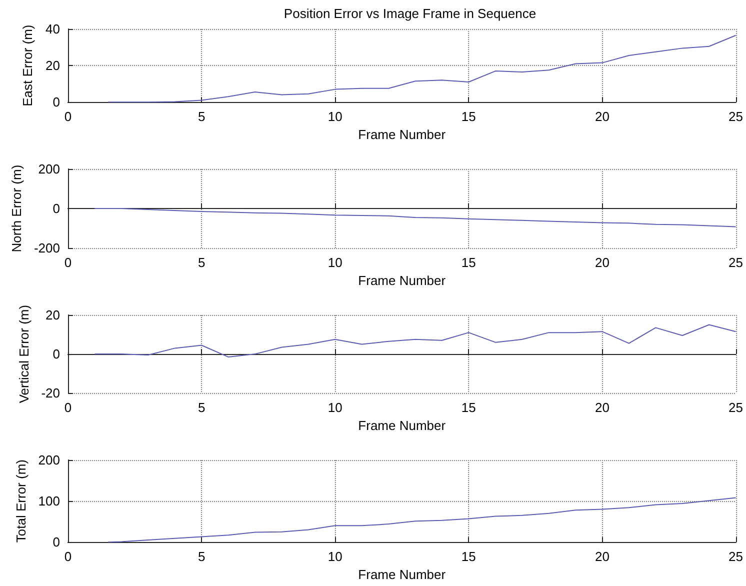 Image resolution: width=746 pixels, height=586 pixels. I want to click on y-axis-title: Vertical Error (m), so click(24, 354).